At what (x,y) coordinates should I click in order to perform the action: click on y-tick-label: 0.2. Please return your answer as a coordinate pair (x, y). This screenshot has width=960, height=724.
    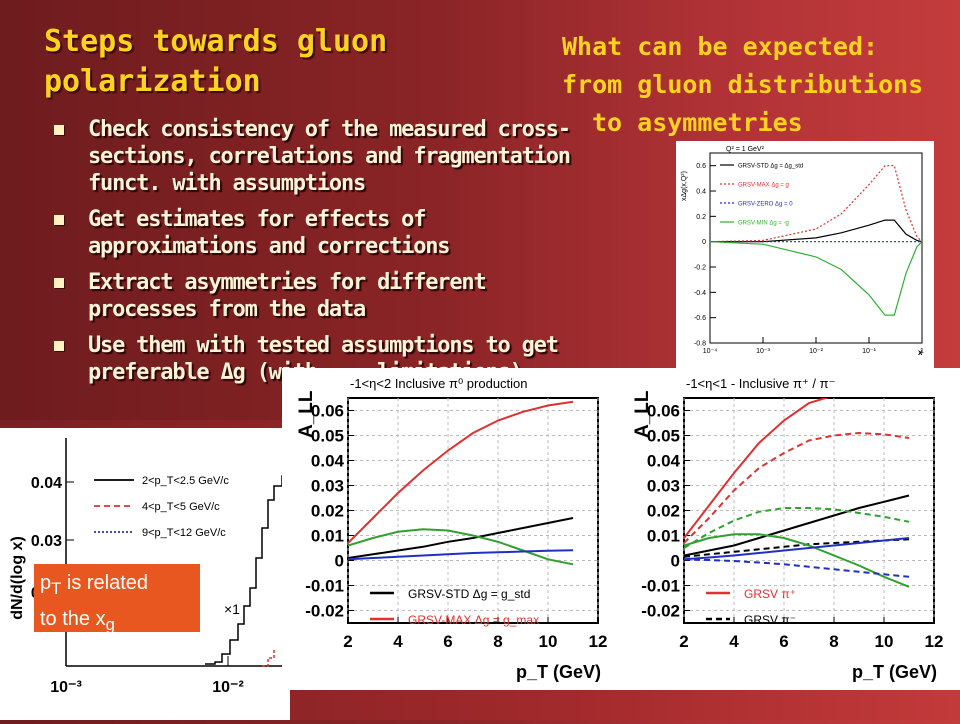
    Looking at the image, I should click on (701, 217).